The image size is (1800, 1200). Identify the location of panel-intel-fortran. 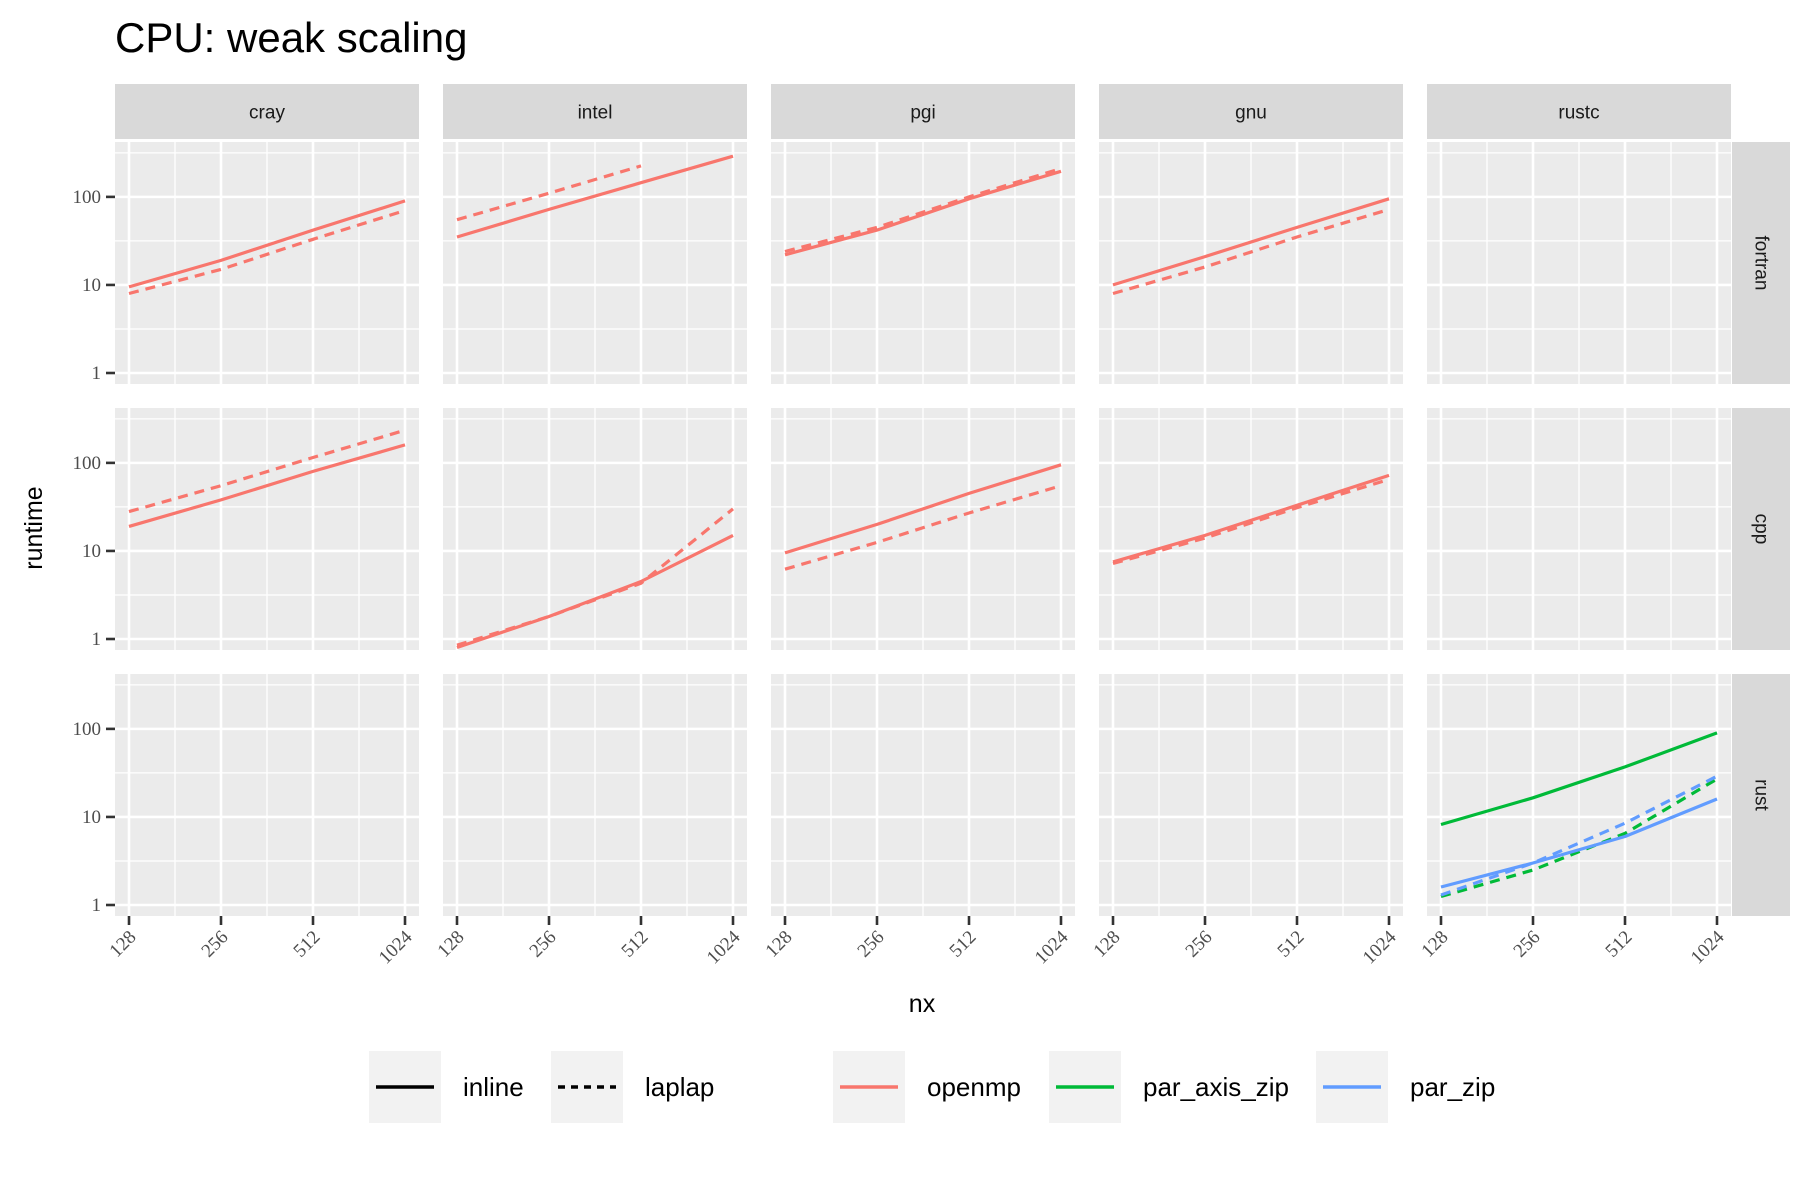
(595, 263).